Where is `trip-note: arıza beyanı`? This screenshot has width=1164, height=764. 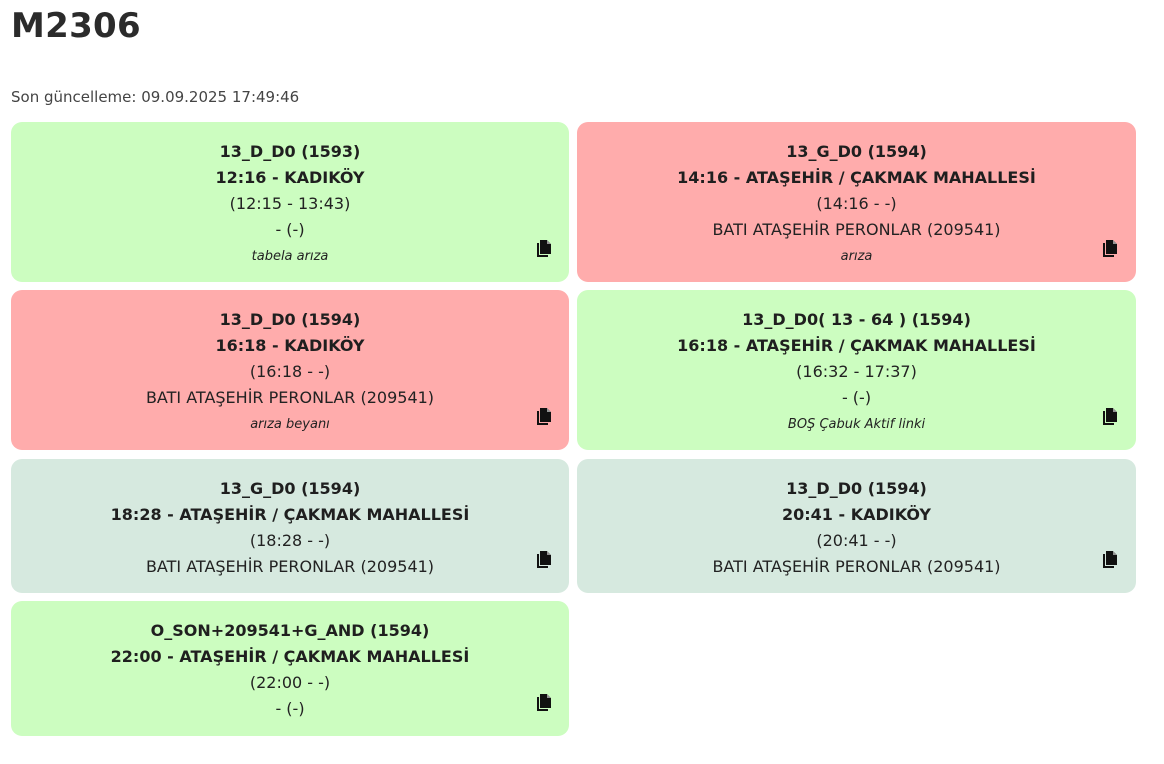 trip-note: arıza beyanı is located at coordinates (290, 424).